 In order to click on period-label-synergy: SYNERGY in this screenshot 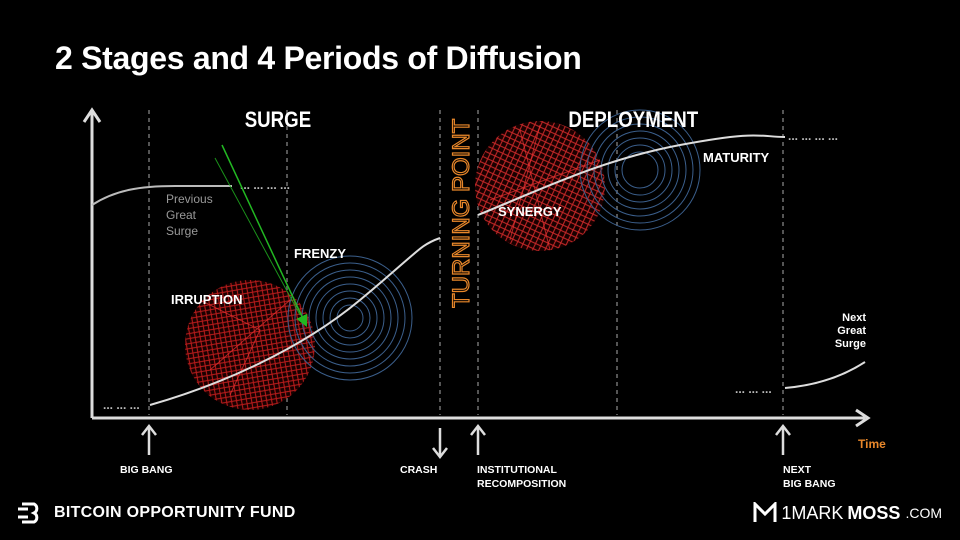, I will do `click(530, 211)`.